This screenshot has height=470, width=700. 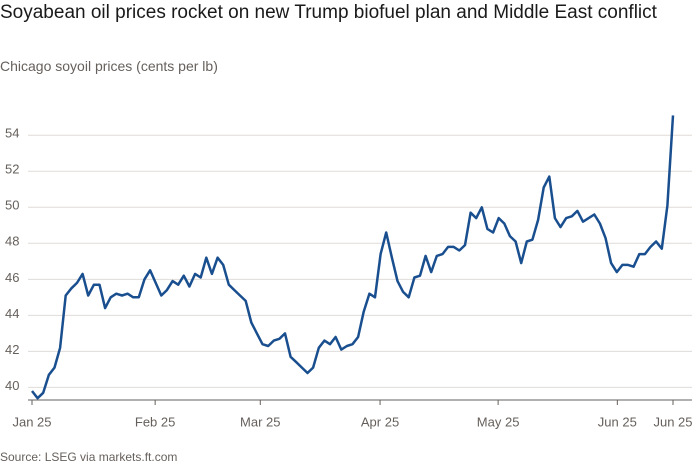 I want to click on y-tick-label: 52, so click(x=12, y=169).